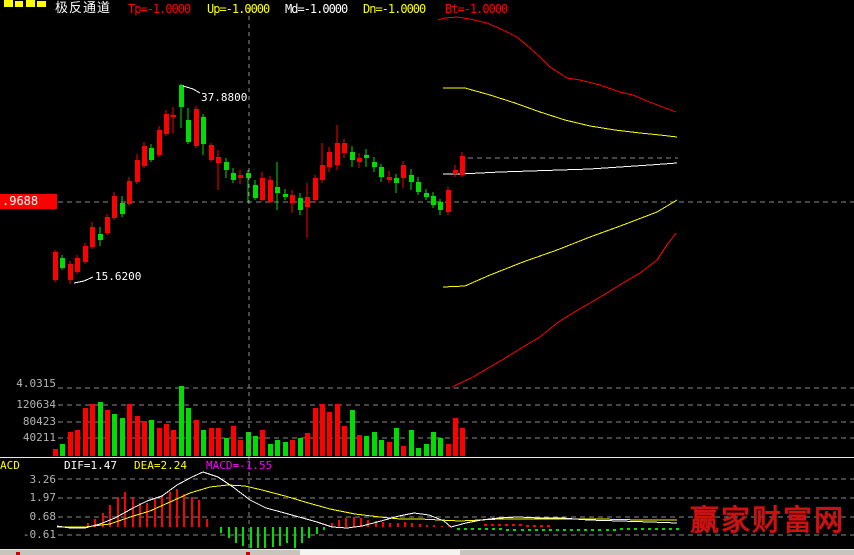  I want to click on indicator-name: 极反通道, so click(83, 8).